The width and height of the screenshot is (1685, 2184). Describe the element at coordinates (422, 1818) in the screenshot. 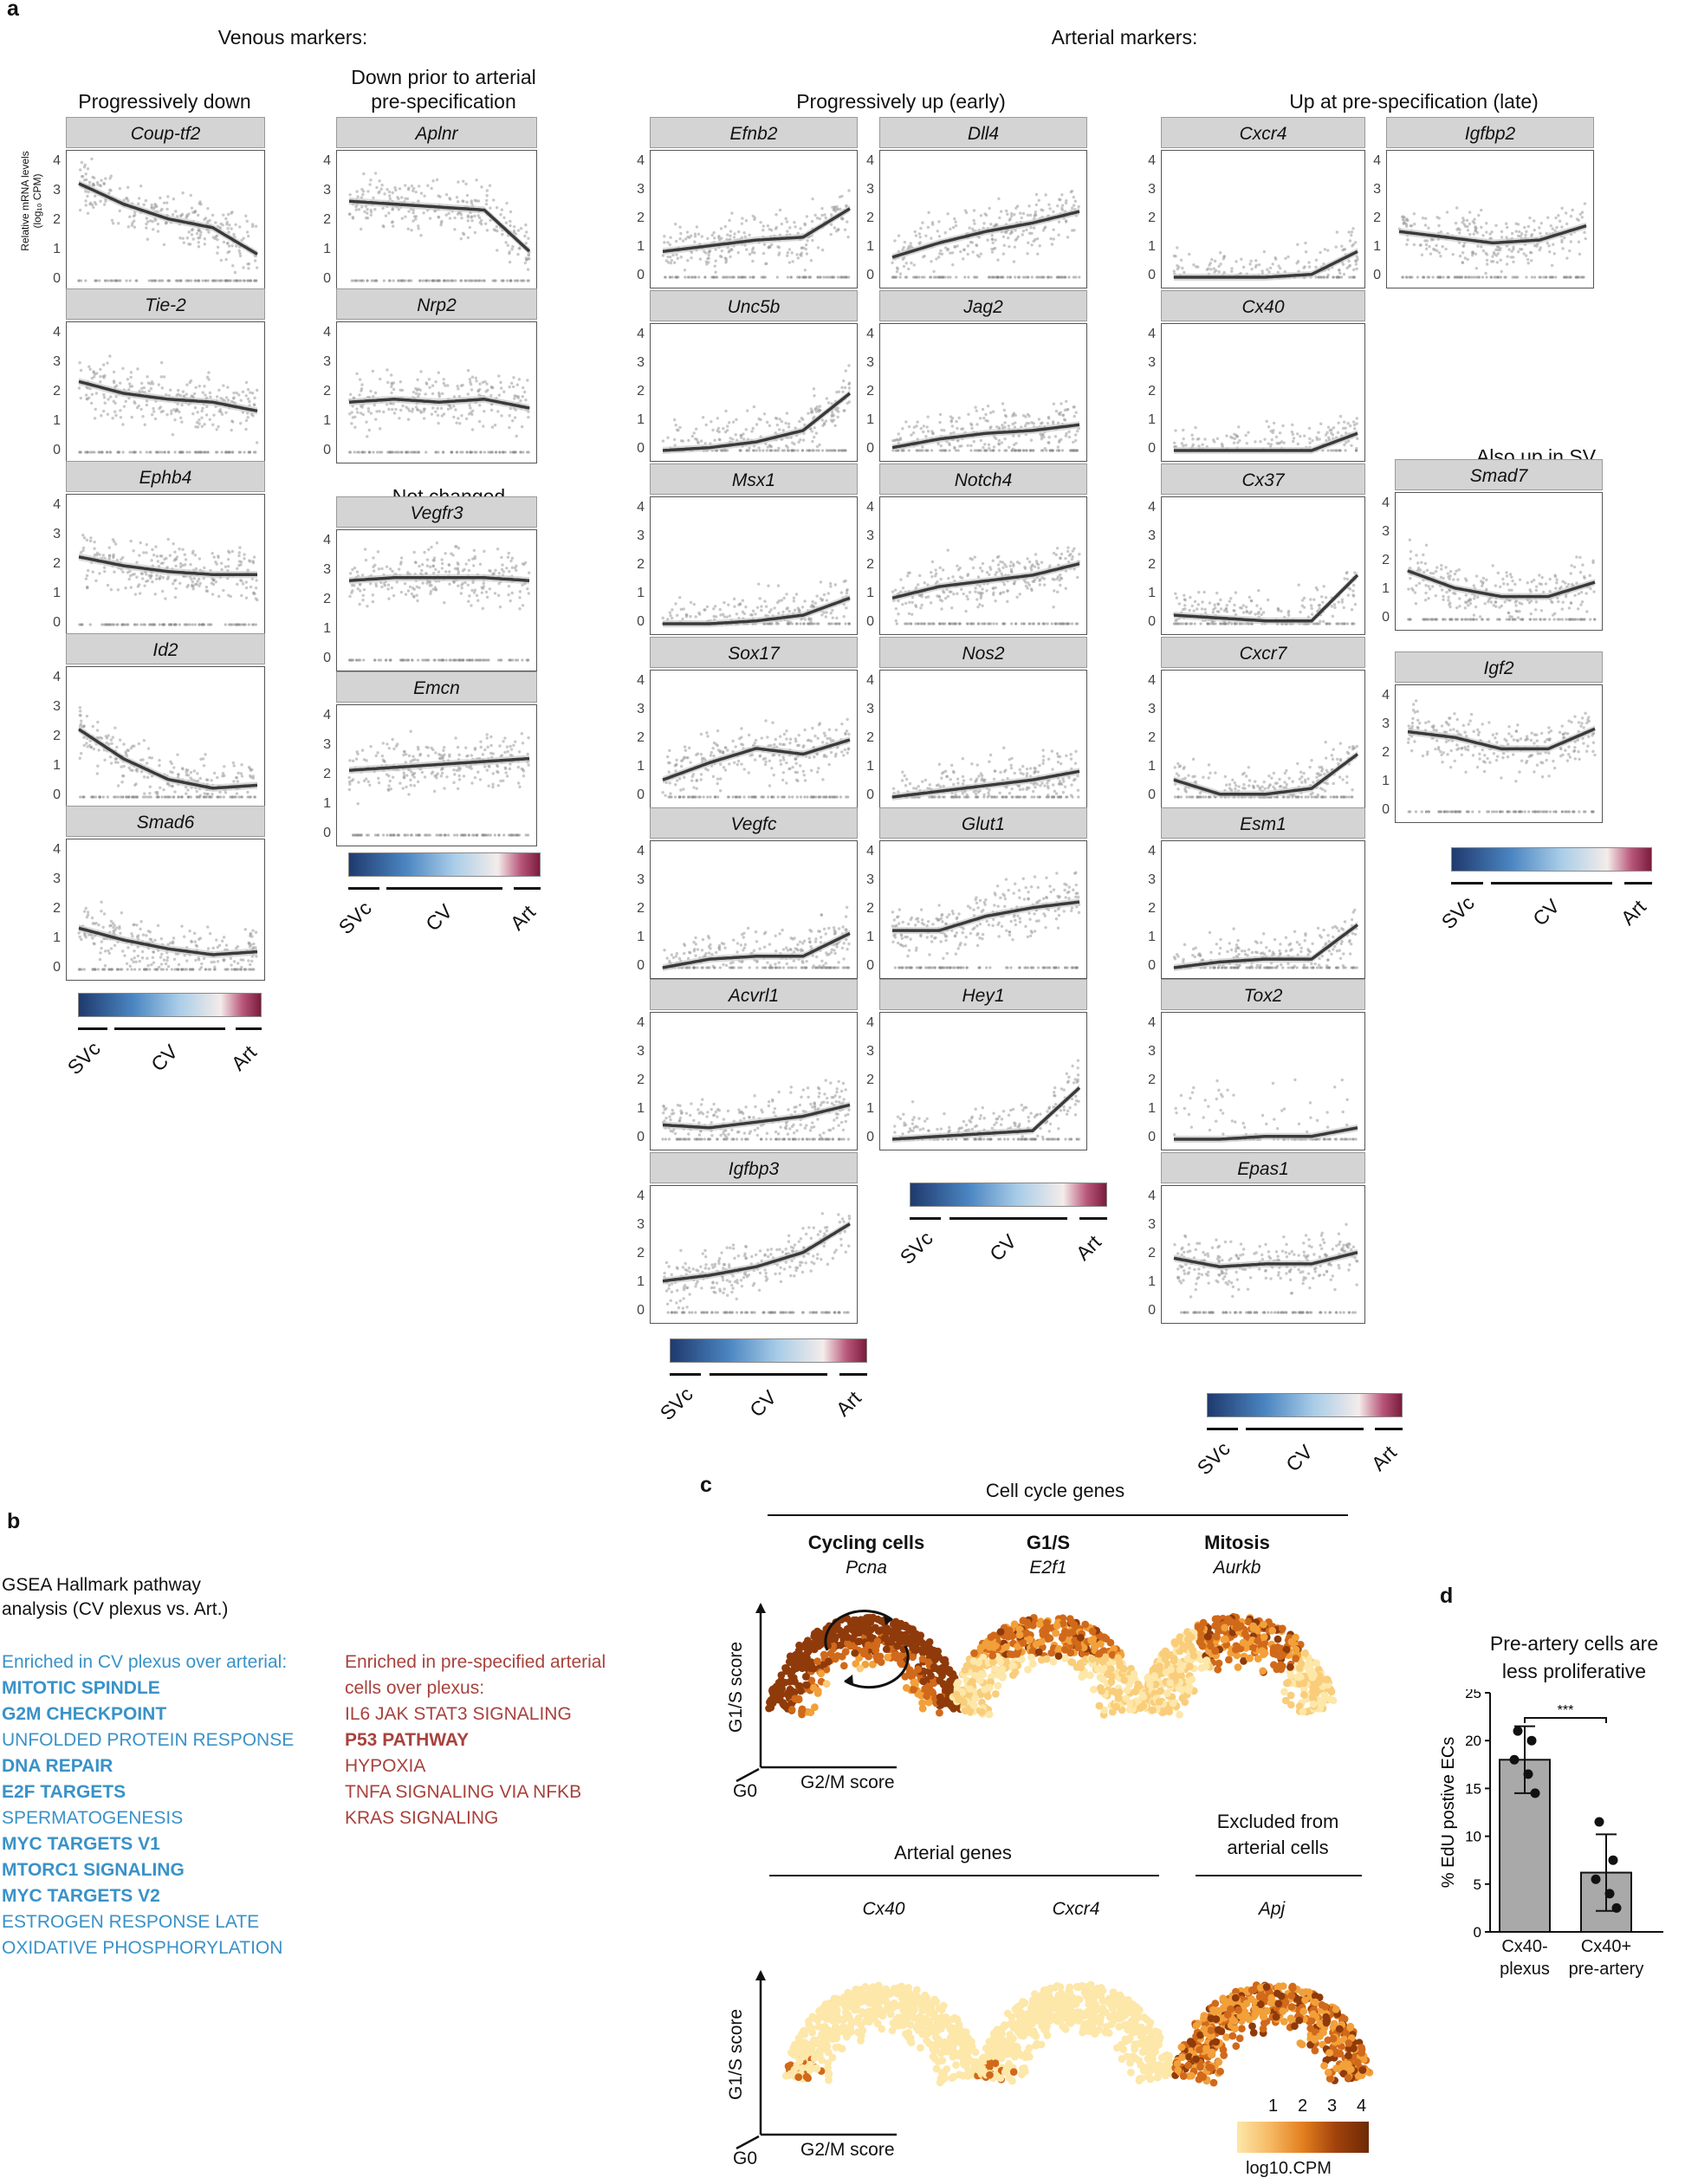

I see `gsea-item: KRAS SIGNALING` at that location.